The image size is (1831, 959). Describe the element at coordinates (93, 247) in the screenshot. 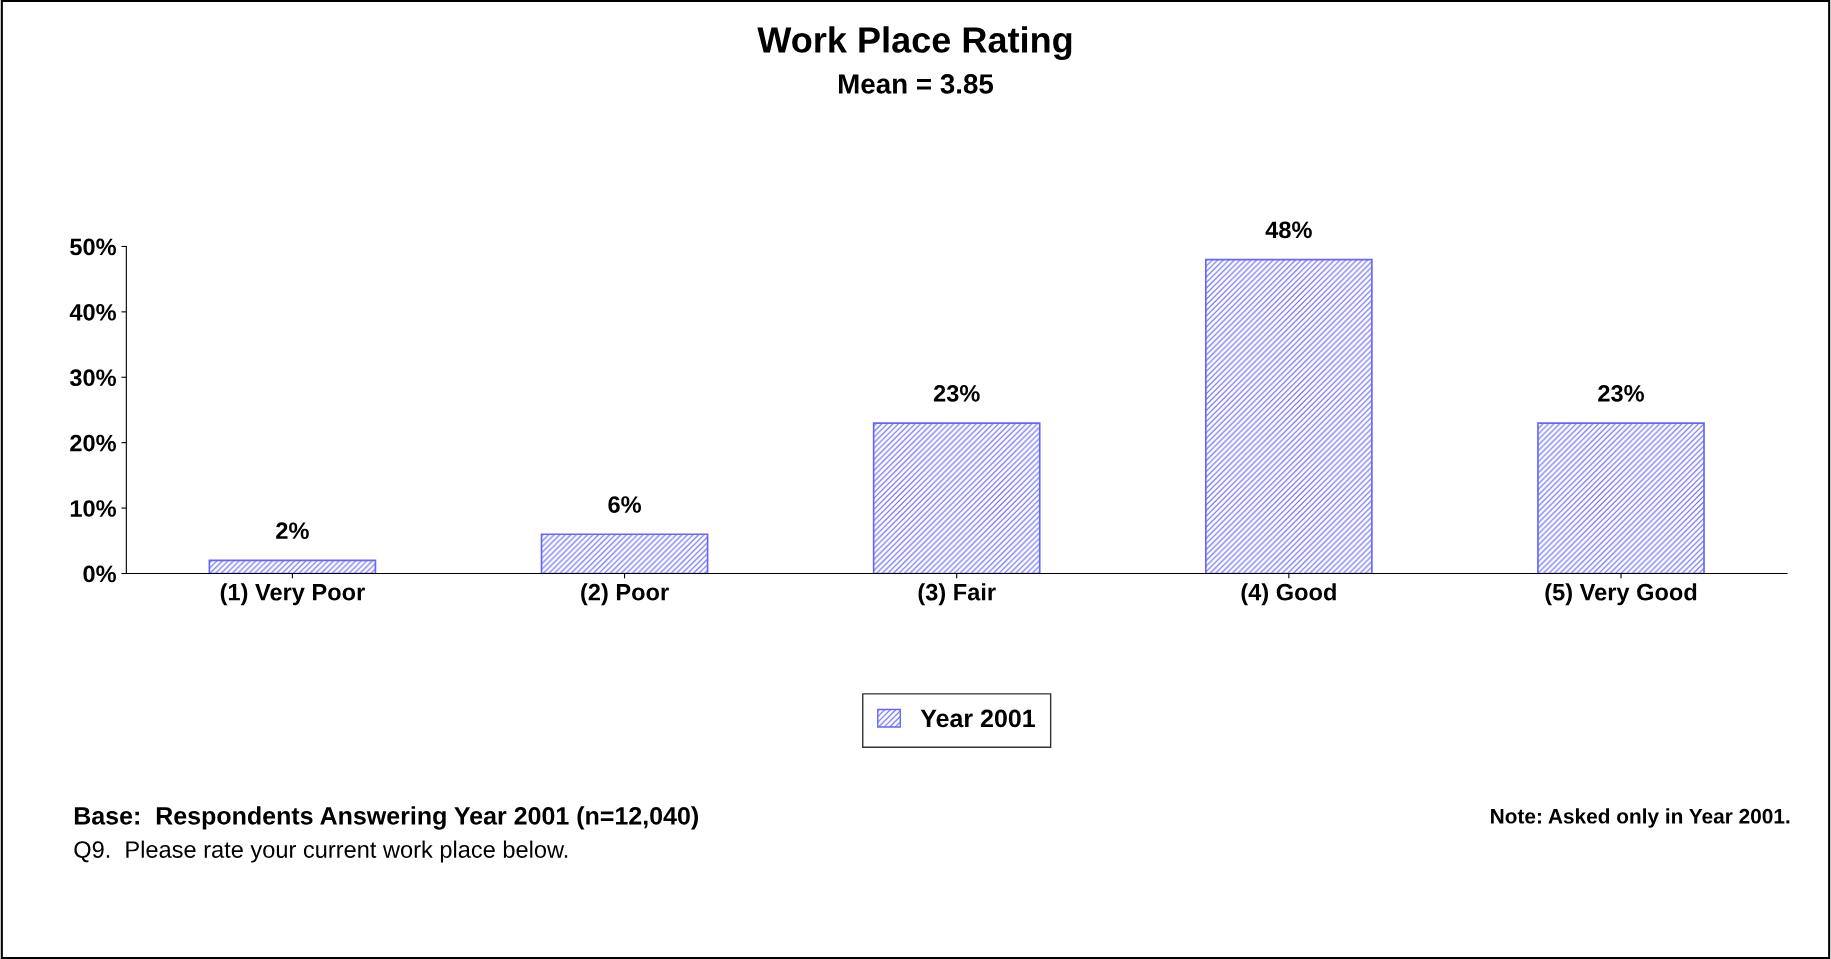

I see `y-tick-label: 50%` at that location.